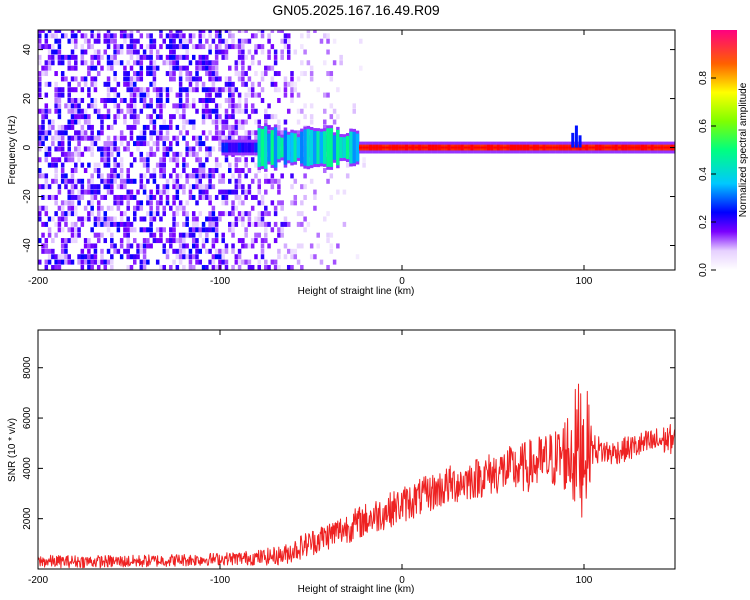 The width and height of the screenshot is (750, 600). I want to click on x-tick-label: -200, so click(38, 281).